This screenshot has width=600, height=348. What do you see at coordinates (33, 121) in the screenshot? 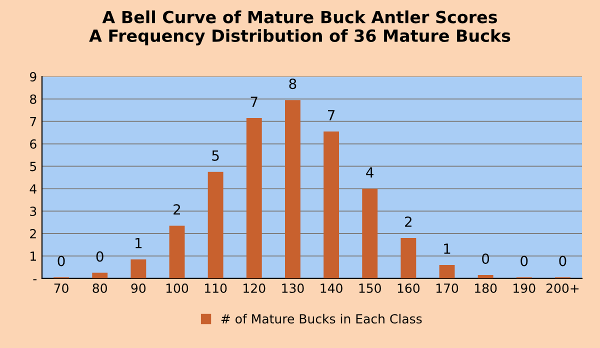
I see `y-tick-label: 7` at bounding box center [33, 121].